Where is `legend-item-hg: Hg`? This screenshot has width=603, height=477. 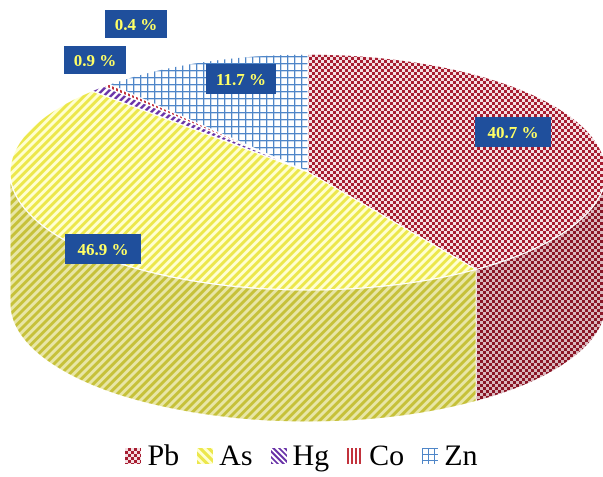 legend-item-hg: Hg is located at coordinates (300, 455).